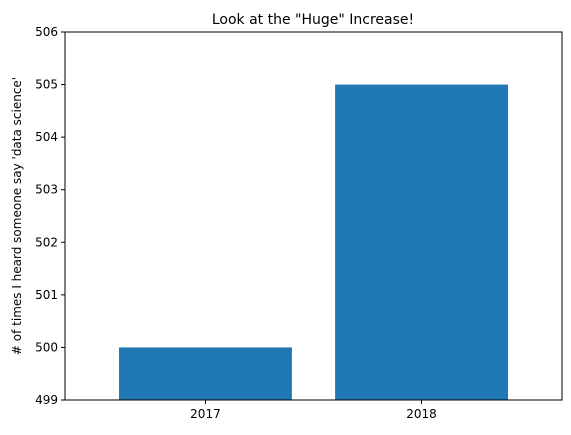 The width and height of the screenshot is (571, 435). What do you see at coordinates (46, 400) in the screenshot?
I see `y-tick-label: 499` at bounding box center [46, 400].